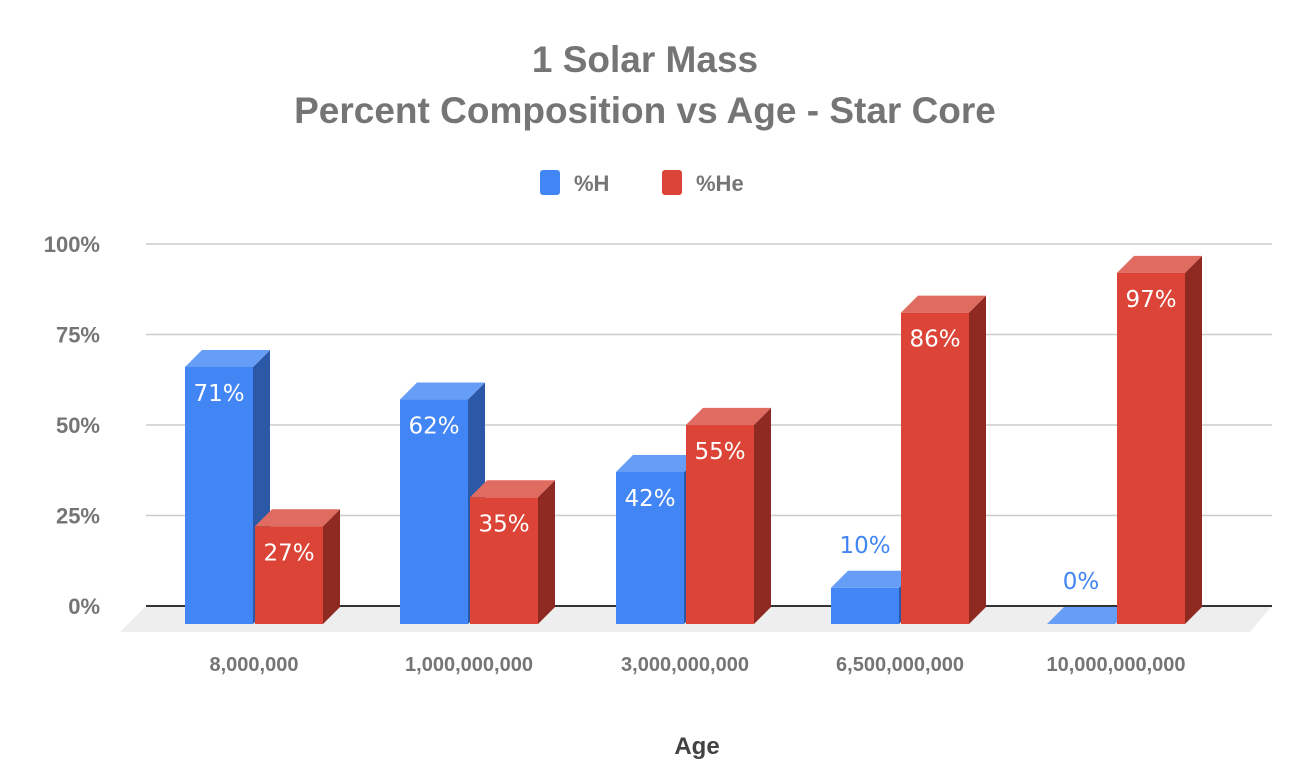 The height and width of the screenshot is (784, 1290). I want to click on y-tick-label: 25%, so click(78, 516).